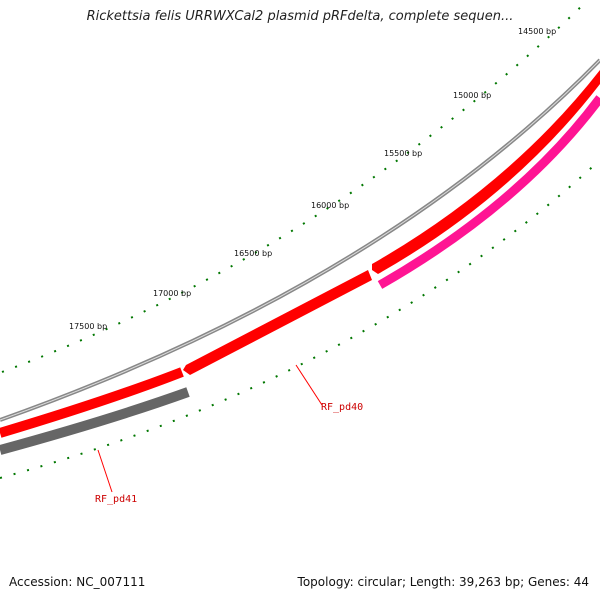 This screenshot has width=600, height=600. I want to click on gene-arrow-rf-pd40, so click(277, 322).